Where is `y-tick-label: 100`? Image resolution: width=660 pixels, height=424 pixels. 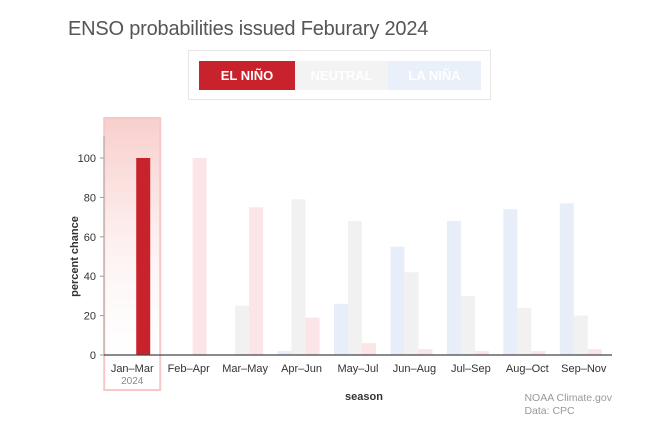 y-tick-label: 100 is located at coordinates (87, 159).